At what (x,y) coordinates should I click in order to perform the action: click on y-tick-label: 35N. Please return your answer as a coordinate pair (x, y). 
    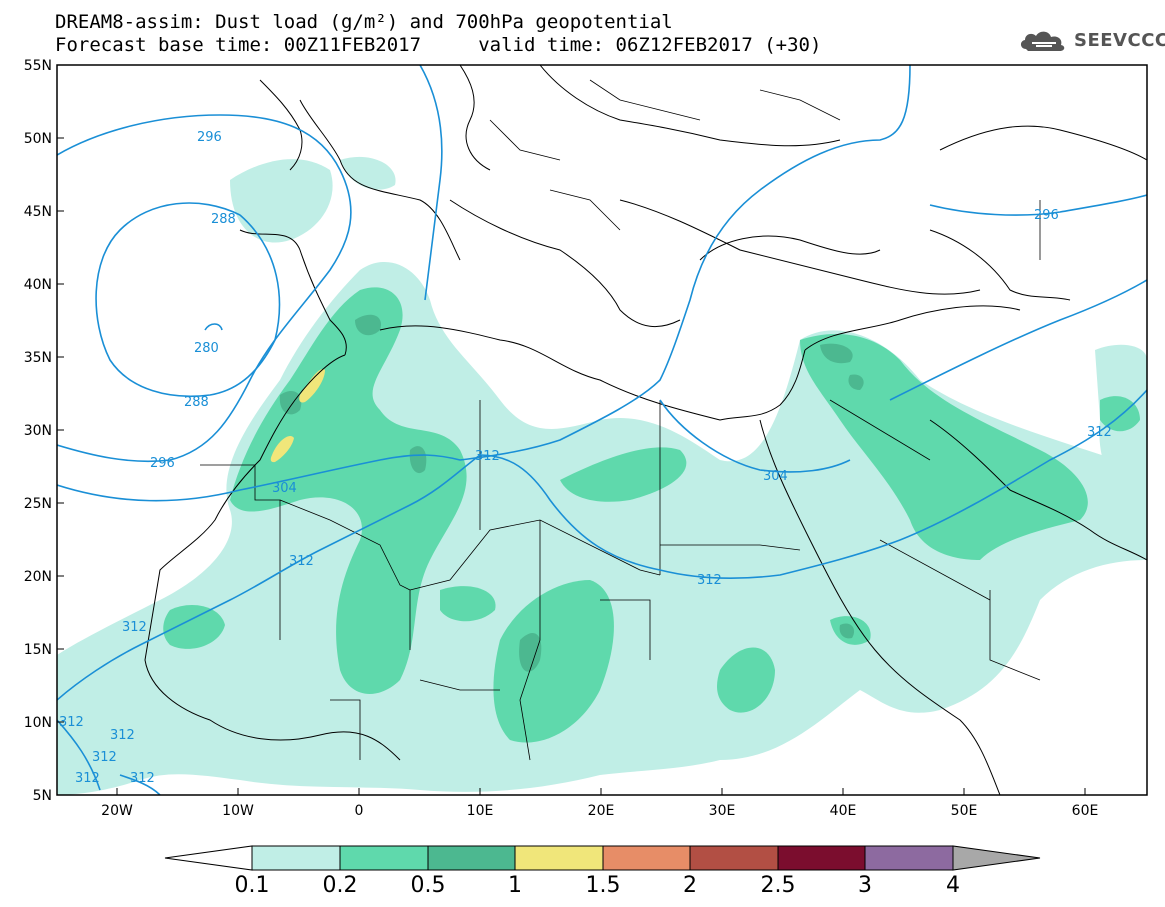
    Looking at the image, I should click on (38, 358).